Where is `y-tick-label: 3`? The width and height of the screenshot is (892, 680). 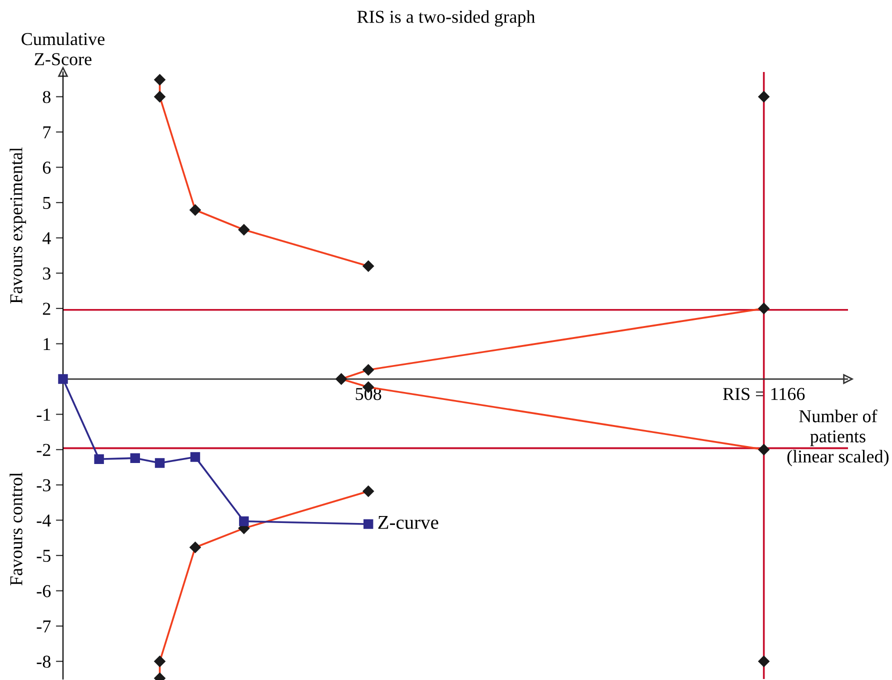
y-tick-label: 3 is located at coordinates (46, 273).